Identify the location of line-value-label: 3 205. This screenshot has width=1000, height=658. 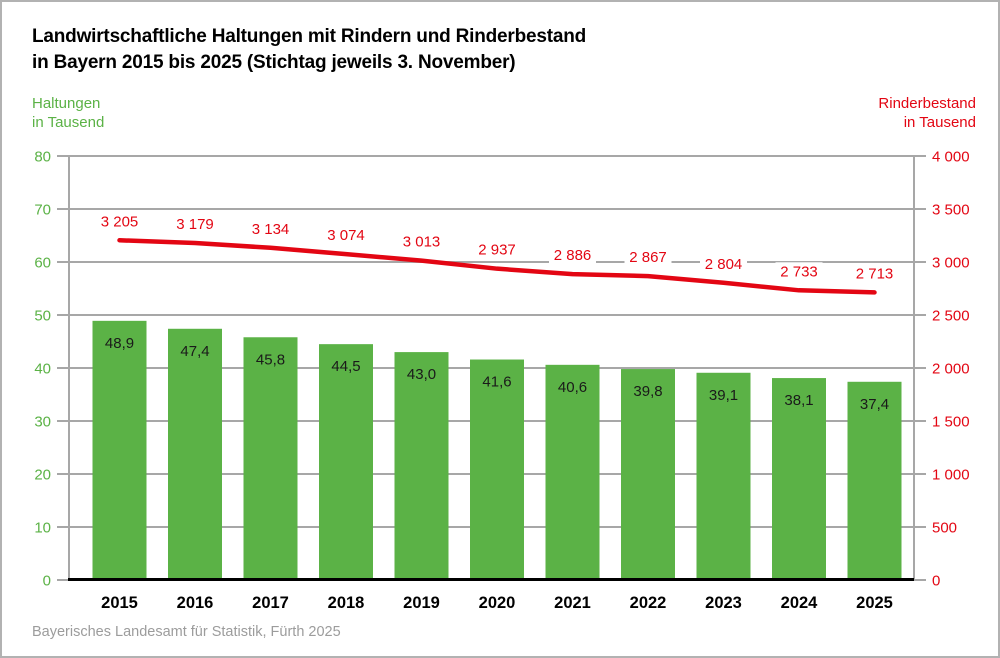
(120, 221).